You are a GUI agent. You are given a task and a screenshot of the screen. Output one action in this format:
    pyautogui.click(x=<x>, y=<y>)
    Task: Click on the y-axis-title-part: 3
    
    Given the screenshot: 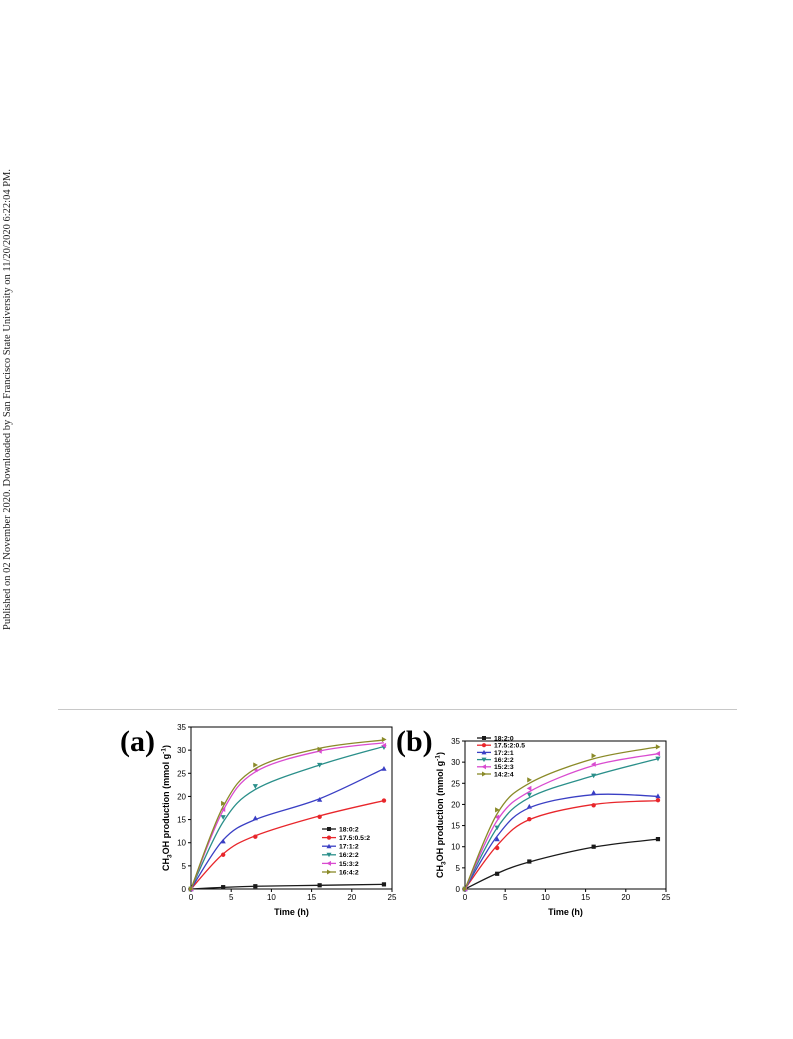 What is the action you would take?
    pyautogui.click(x=444, y=863)
    